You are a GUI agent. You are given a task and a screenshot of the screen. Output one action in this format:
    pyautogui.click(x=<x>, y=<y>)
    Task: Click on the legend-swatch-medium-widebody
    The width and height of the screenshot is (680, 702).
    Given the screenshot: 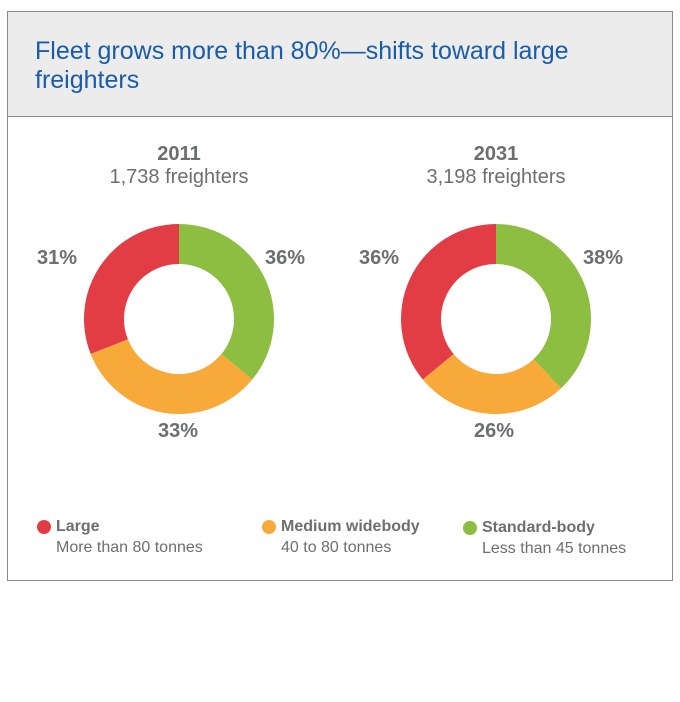 What is the action you would take?
    pyautogui.click(x=269, y=527)
    